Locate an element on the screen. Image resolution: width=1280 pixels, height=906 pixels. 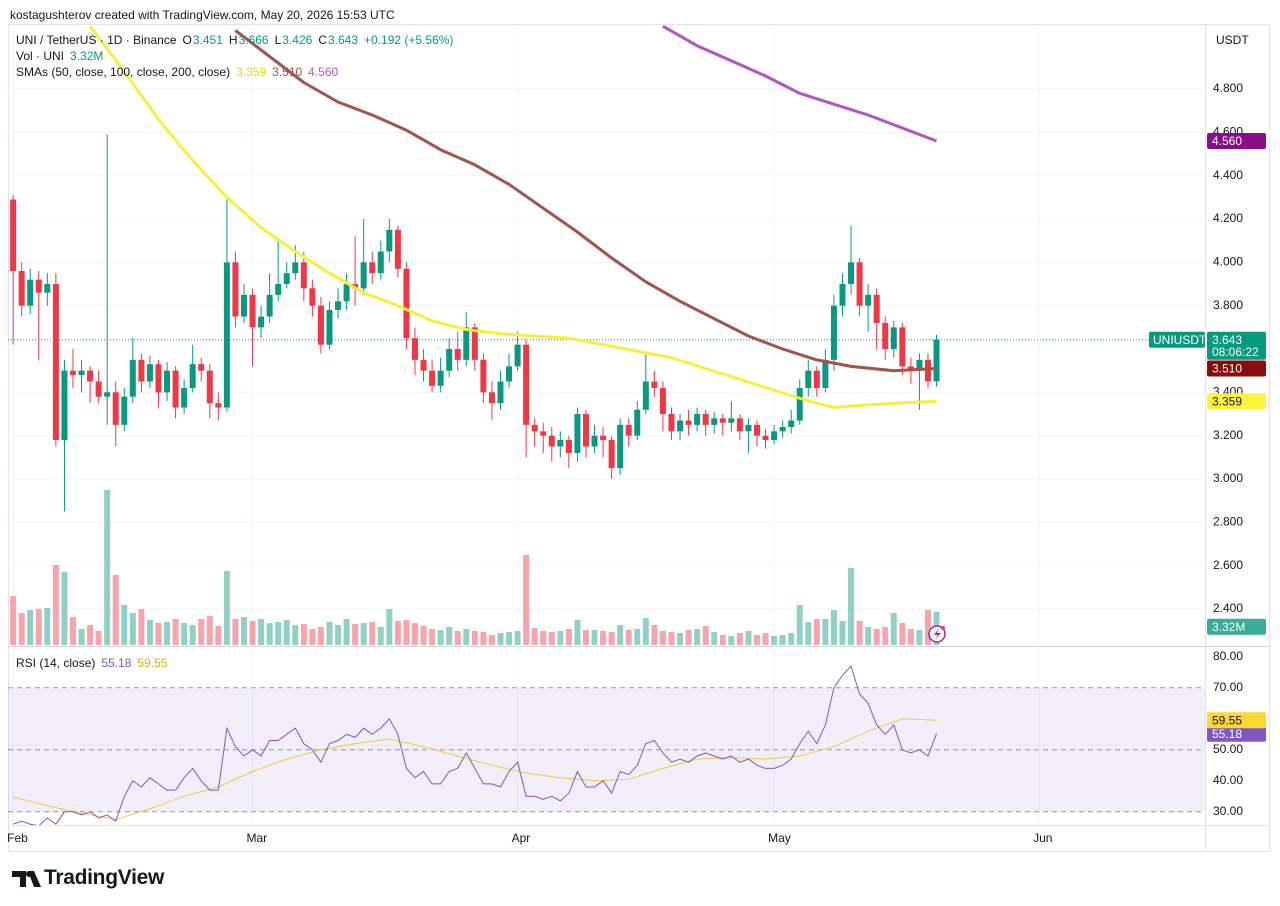
sma-line is located at coordinates (800, 83).